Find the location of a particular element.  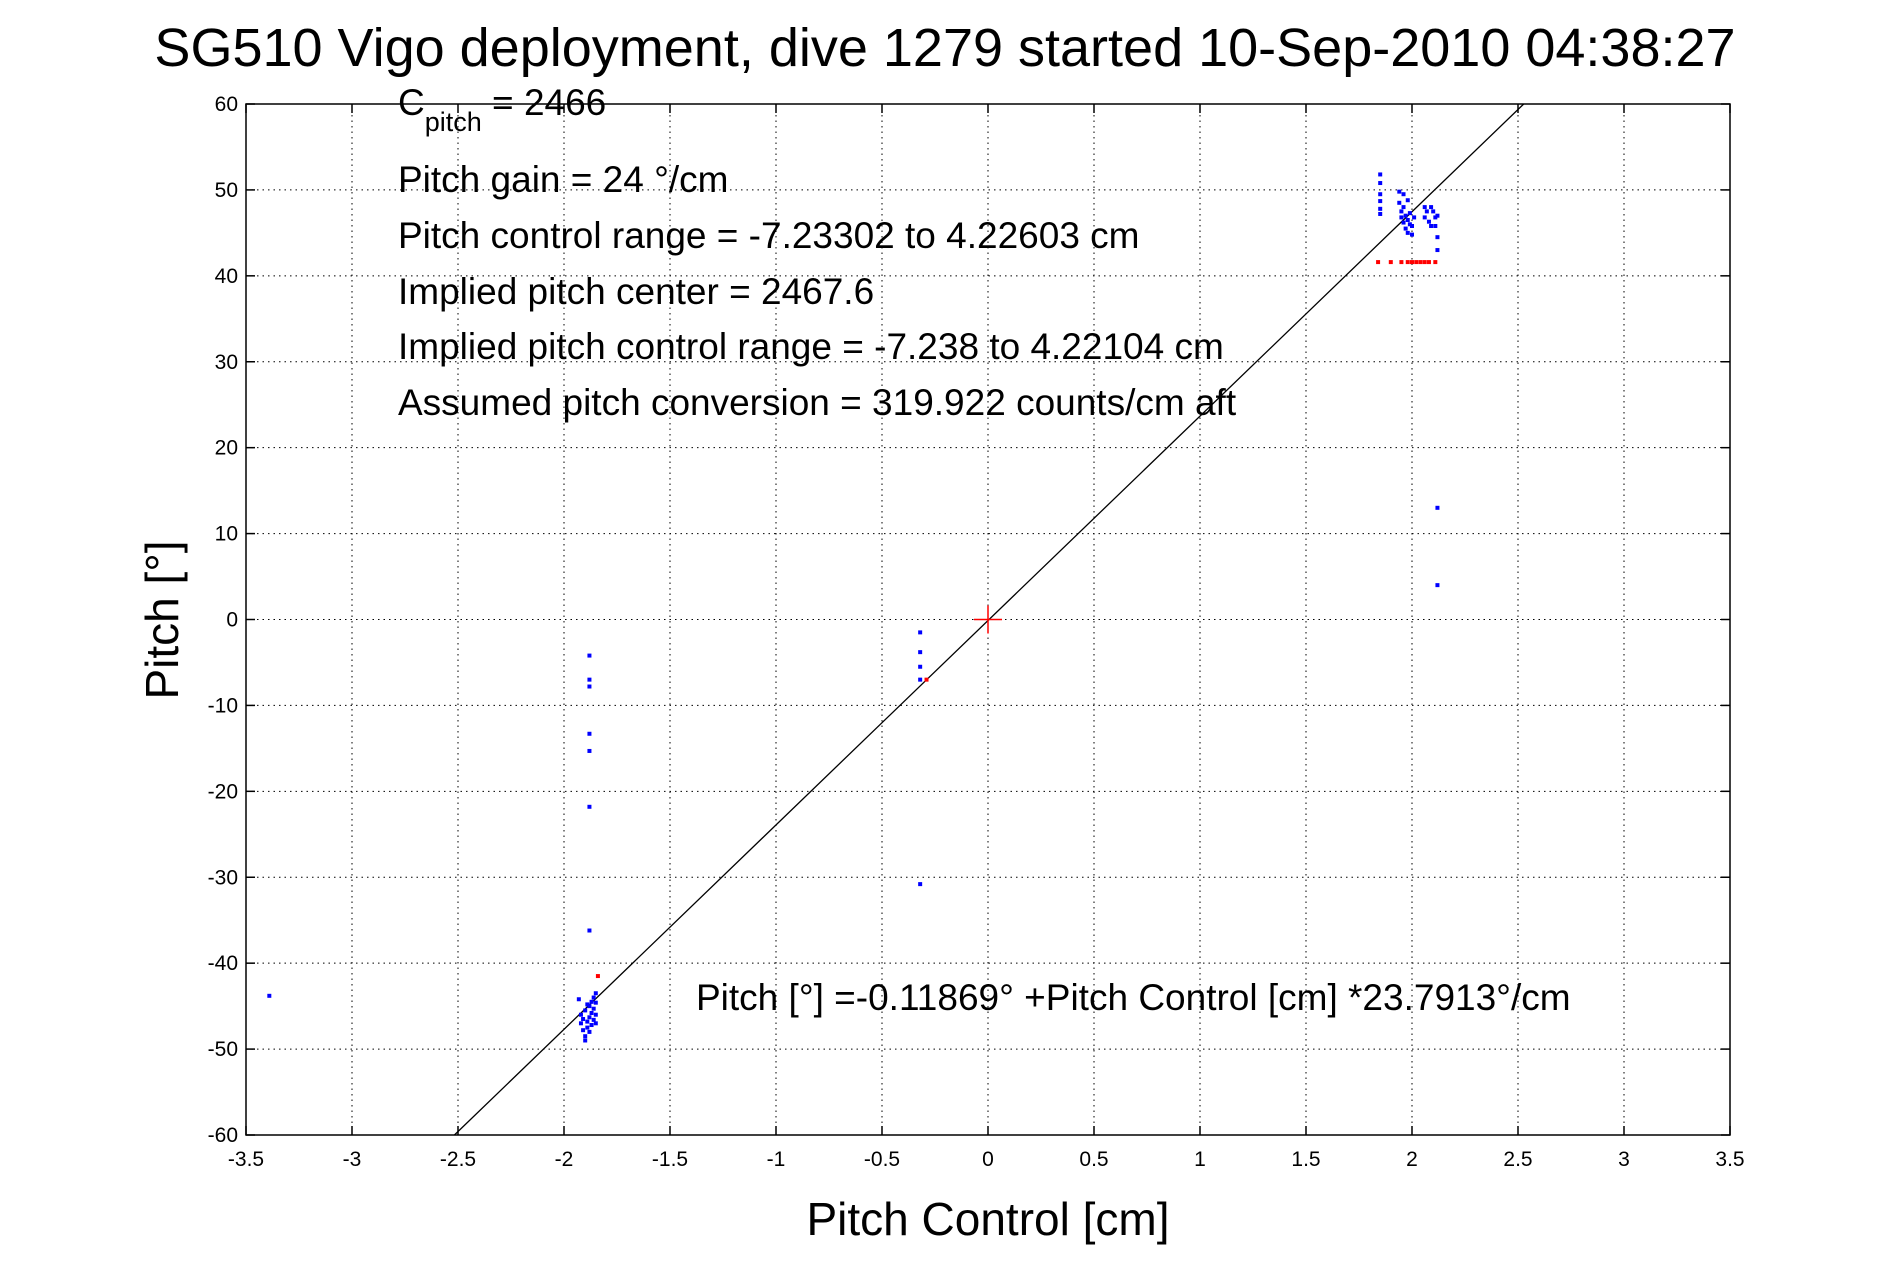

x-tick-label: -2 is located at coordinates (564, 1159).